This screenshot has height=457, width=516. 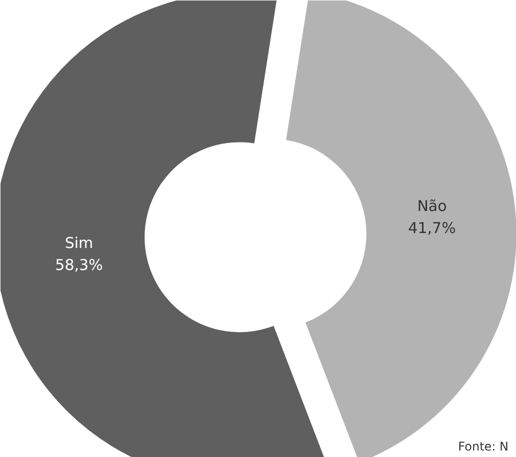 I want to click on source-note: Fonte: N, so click(x=483, y=447).